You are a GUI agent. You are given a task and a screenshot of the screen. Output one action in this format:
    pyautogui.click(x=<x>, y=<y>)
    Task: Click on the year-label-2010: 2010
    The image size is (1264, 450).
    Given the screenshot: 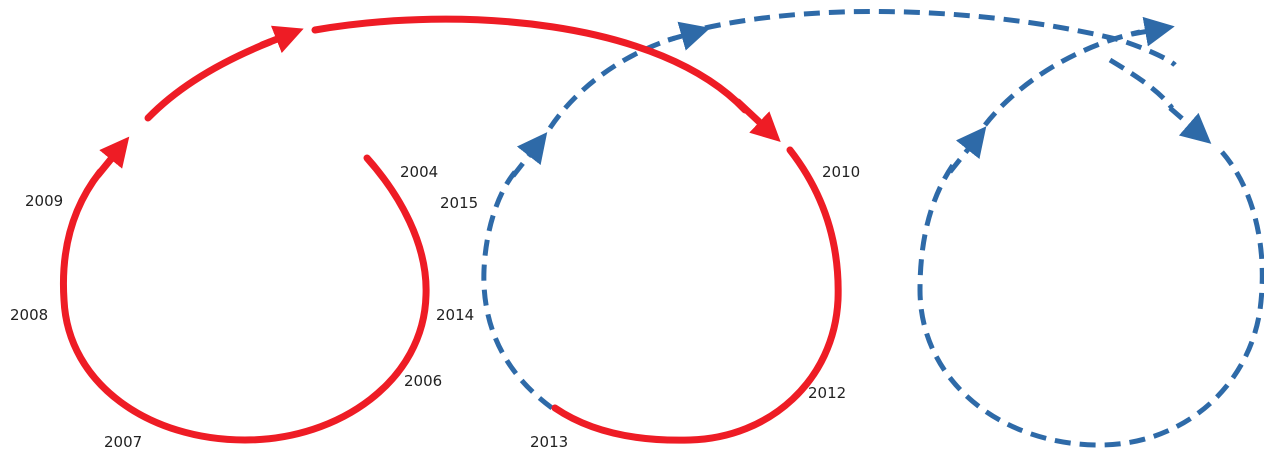 What is the action you would take?
    pyautogui.click(x=841, y=172)
    